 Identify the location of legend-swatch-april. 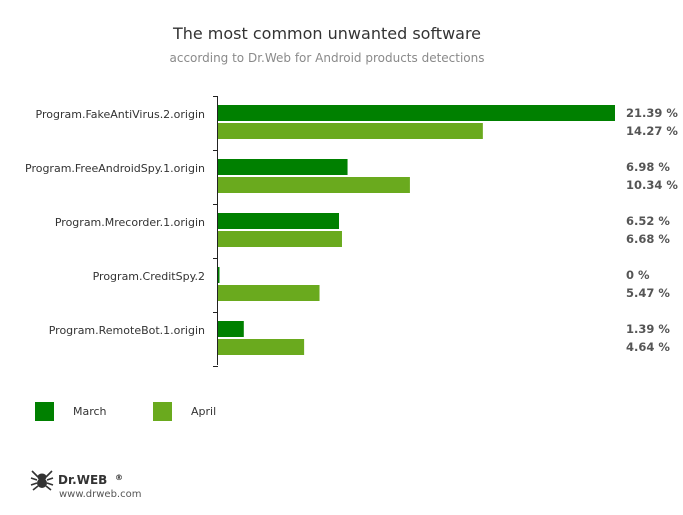
(162, 411).